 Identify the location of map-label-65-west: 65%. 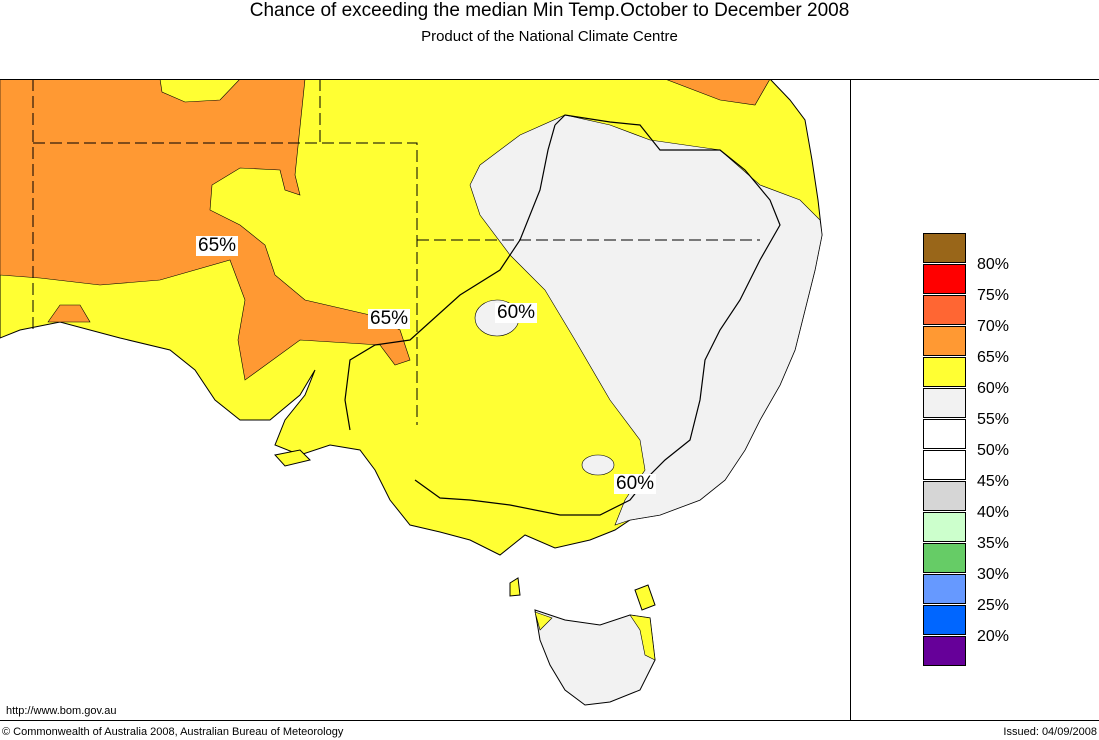
(217, 245).